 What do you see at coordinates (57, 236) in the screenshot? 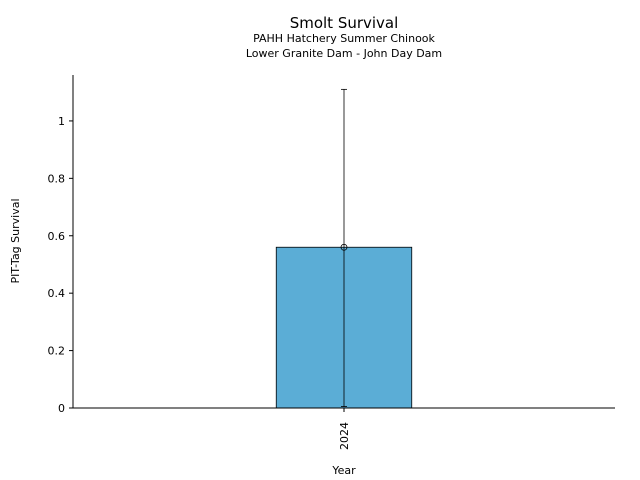
I see `y-tick-label: 0.6` at bounding box center [57, 236].